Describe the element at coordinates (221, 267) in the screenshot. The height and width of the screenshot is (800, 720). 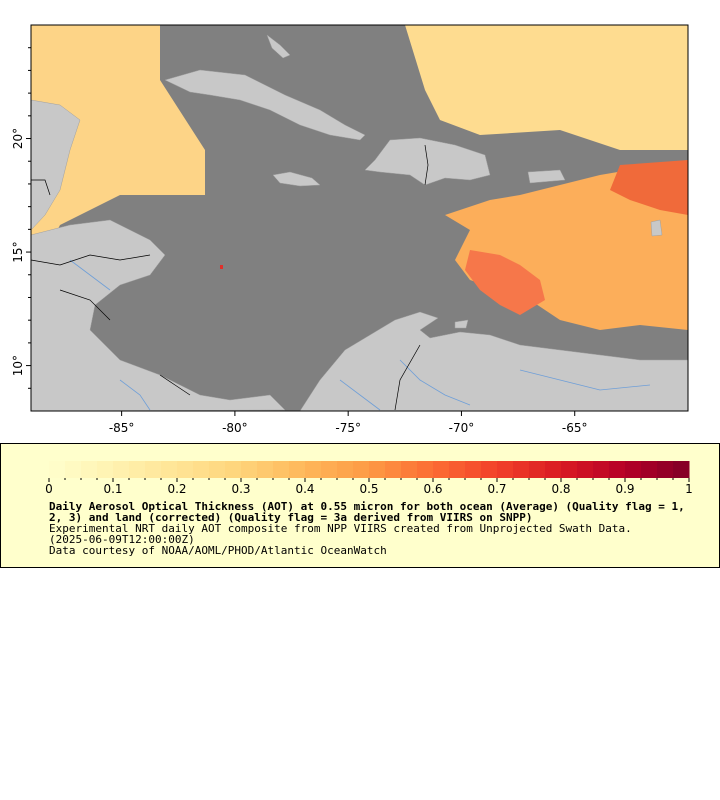
I see `aot-isolated-pixel` at that location.